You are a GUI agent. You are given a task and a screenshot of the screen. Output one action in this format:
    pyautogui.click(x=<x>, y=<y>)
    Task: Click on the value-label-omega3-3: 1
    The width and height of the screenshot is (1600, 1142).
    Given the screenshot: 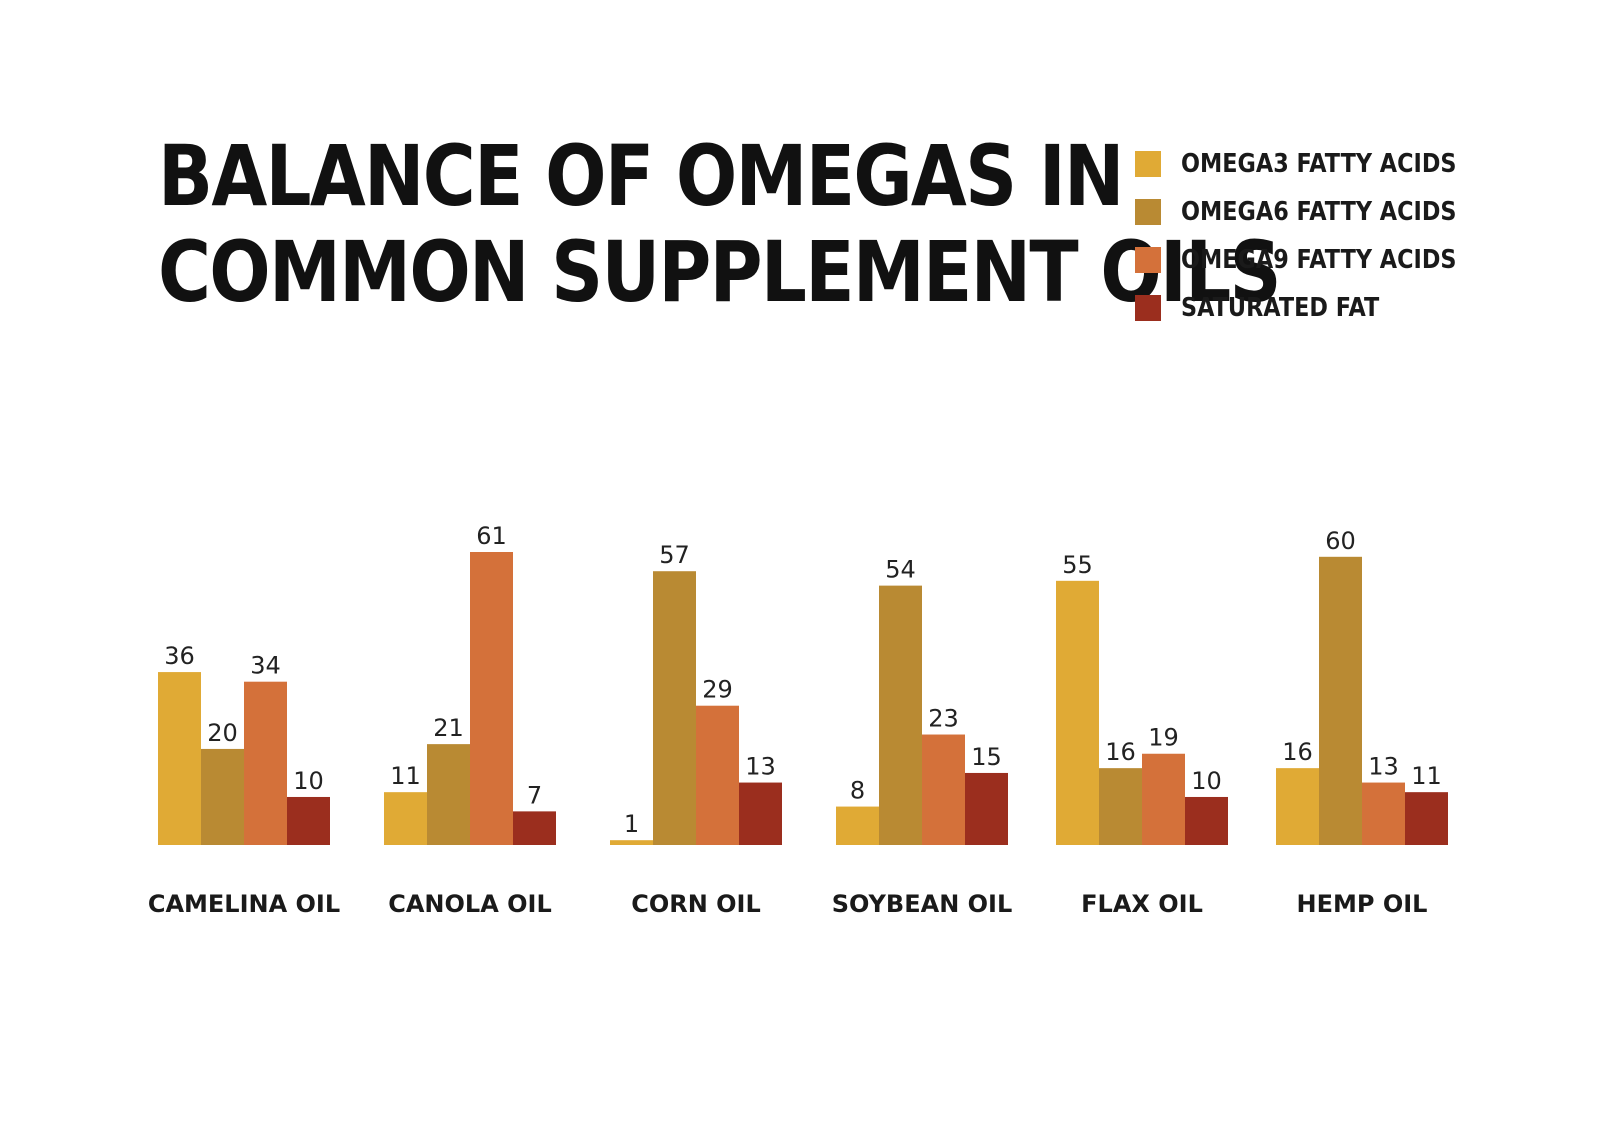 What is the action you would take?
    pyautogui.click(x=631, y=824)
    